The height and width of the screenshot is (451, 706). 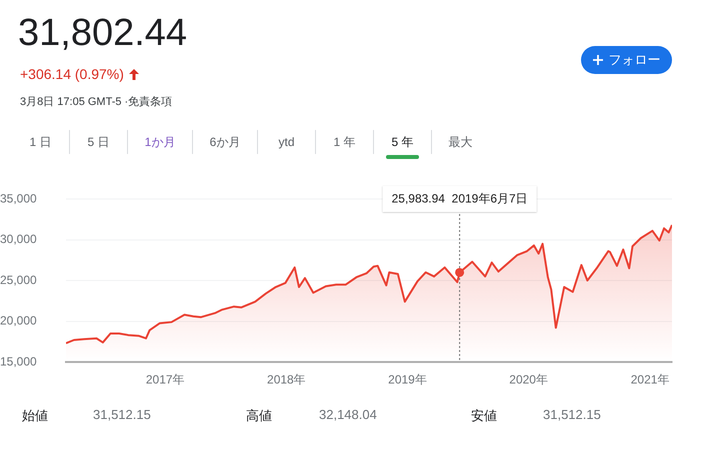 I want to click on text: 最大, so click(x=460, y=142).